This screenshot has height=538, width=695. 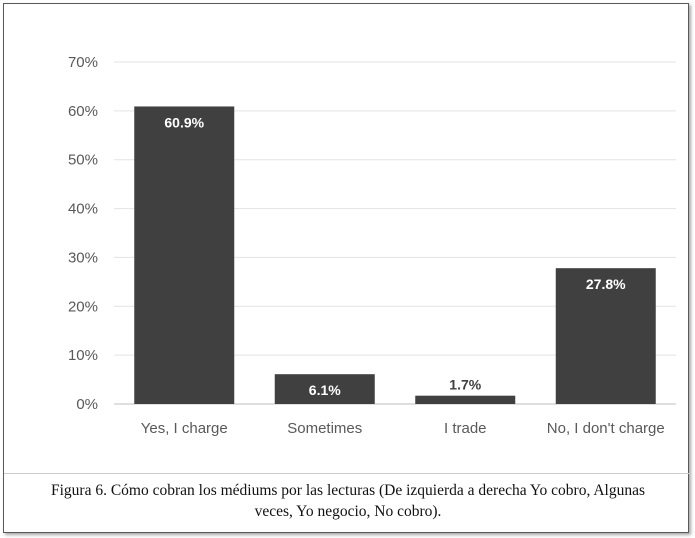 I want to click on y-tick-label: 10%, so click(x=83, y=355).